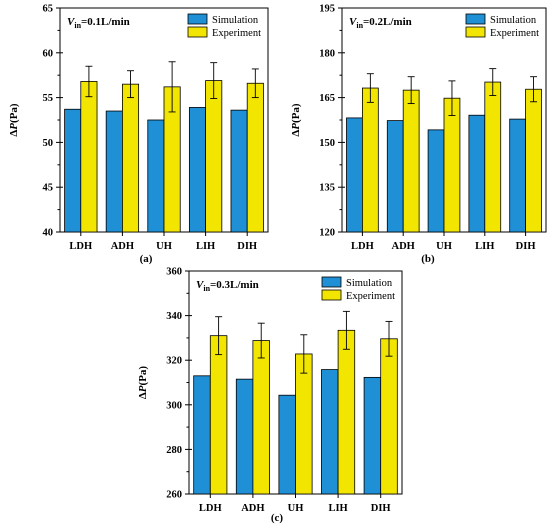 The height and width of the screenshot is (528, 550). What do you see at coordinates (227, 286) in the screenshot?
I see `condition-label: Vin=0.3L/min` at bounding box center [227, 286].